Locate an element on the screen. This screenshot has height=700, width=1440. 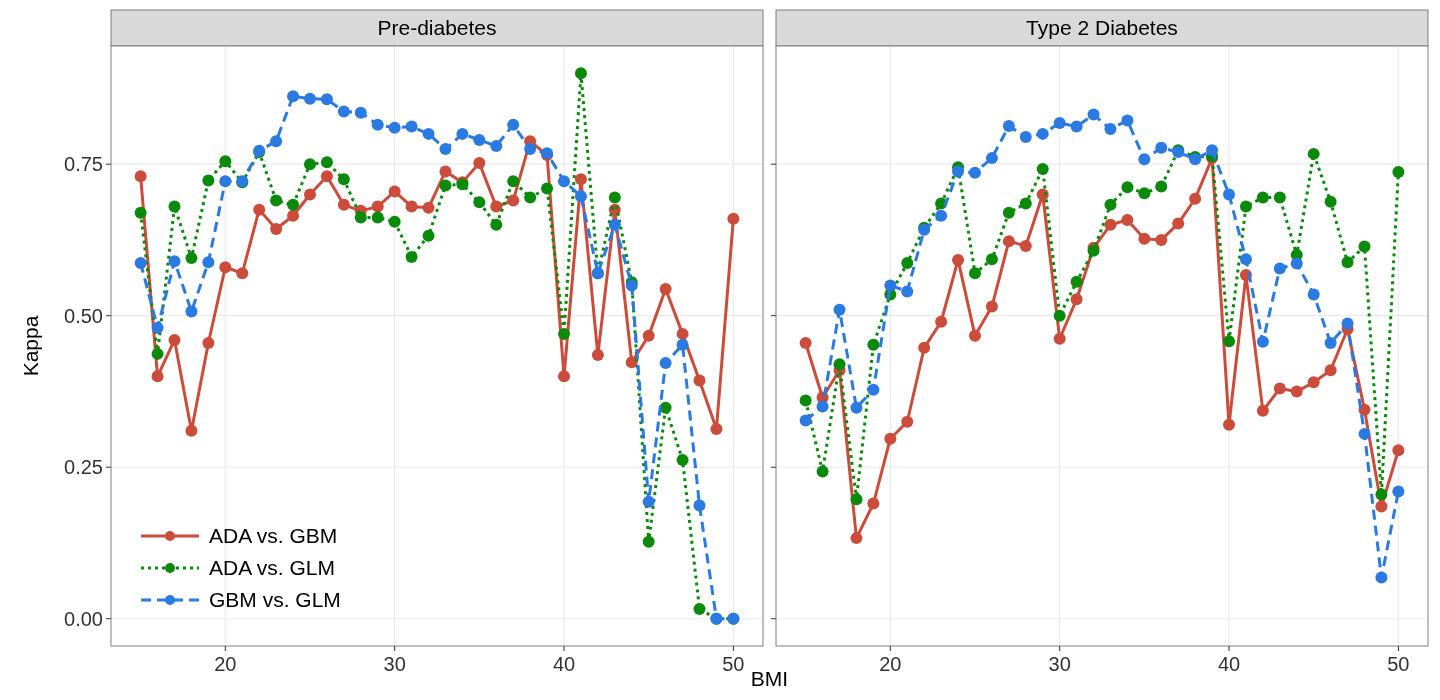
y-axis-title: Kappa is located at coordinates (30, 346).